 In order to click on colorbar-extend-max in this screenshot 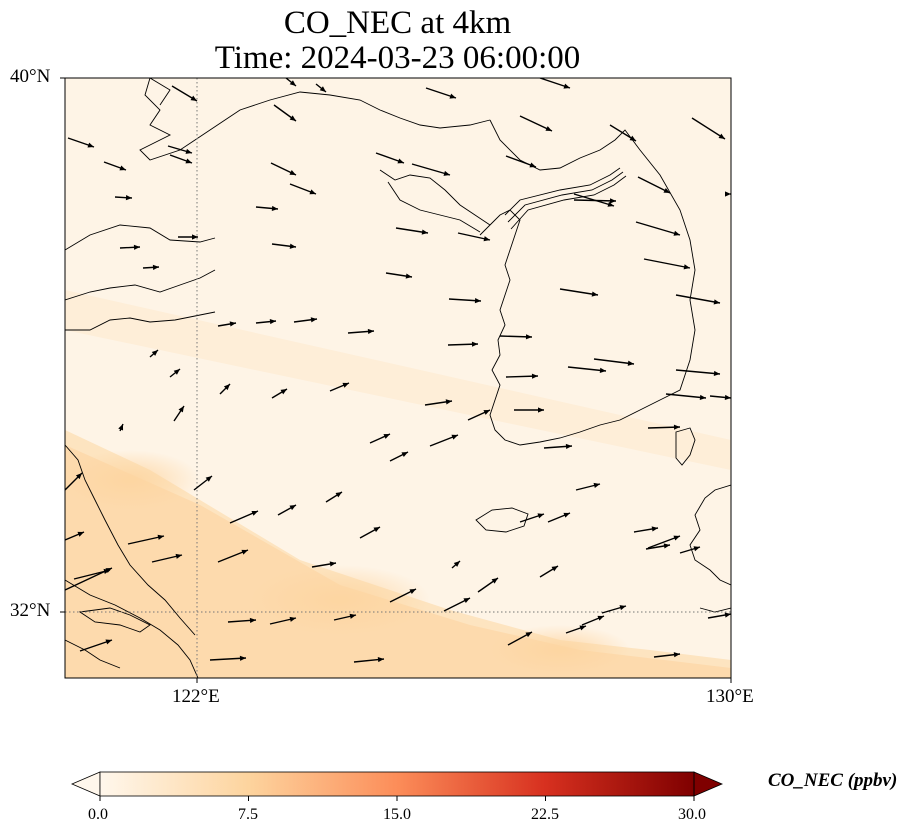, I will do `click(708, 784)`.